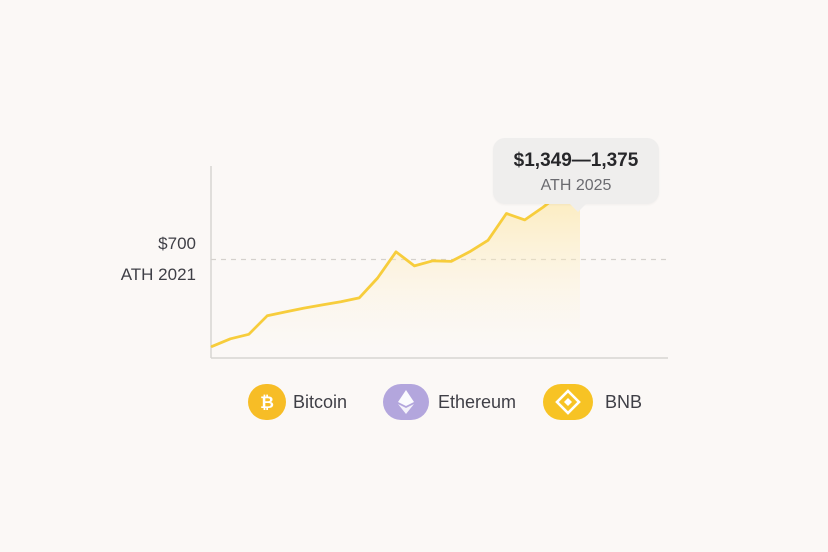 This screenshot has width=828, height=552. Describe the element at coordinates (158, 274) in the screenshot. I see `reference-caption-label: ATH 2021` at that location.